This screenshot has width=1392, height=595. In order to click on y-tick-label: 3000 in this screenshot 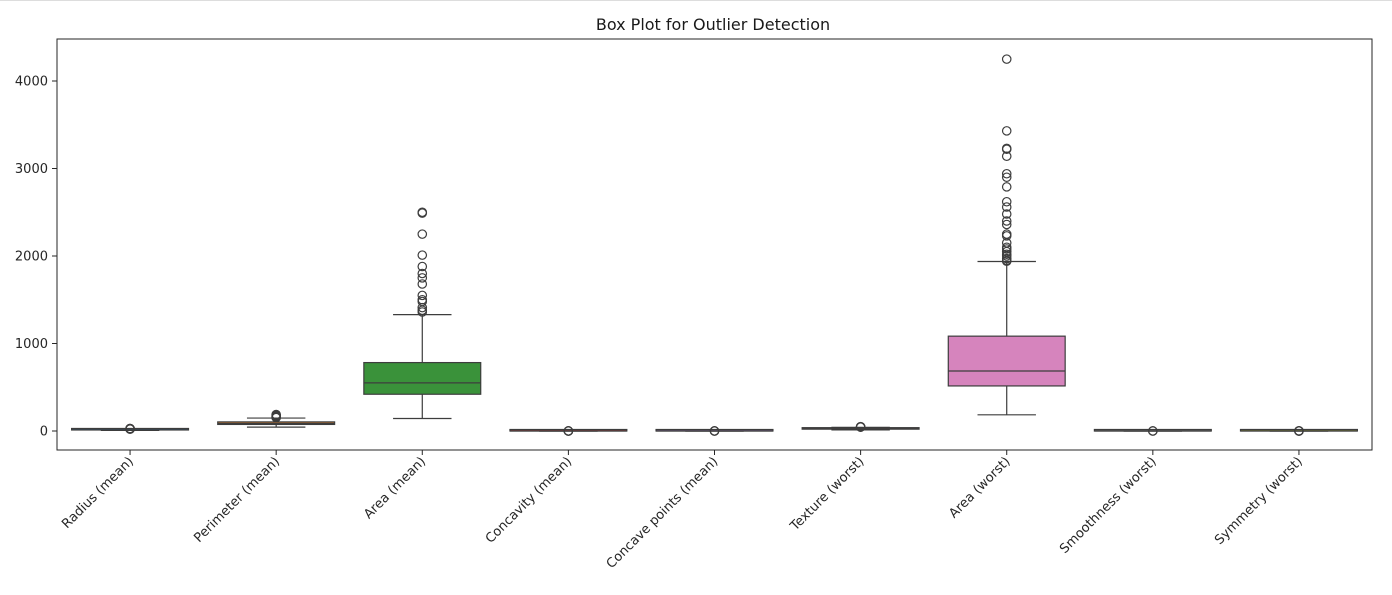, I will do `click(31, 169)`.